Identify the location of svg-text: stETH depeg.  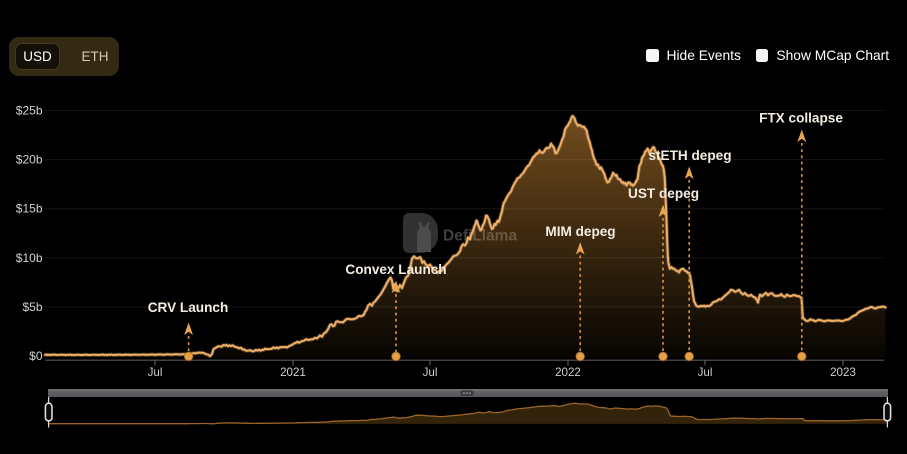
(689, 155).